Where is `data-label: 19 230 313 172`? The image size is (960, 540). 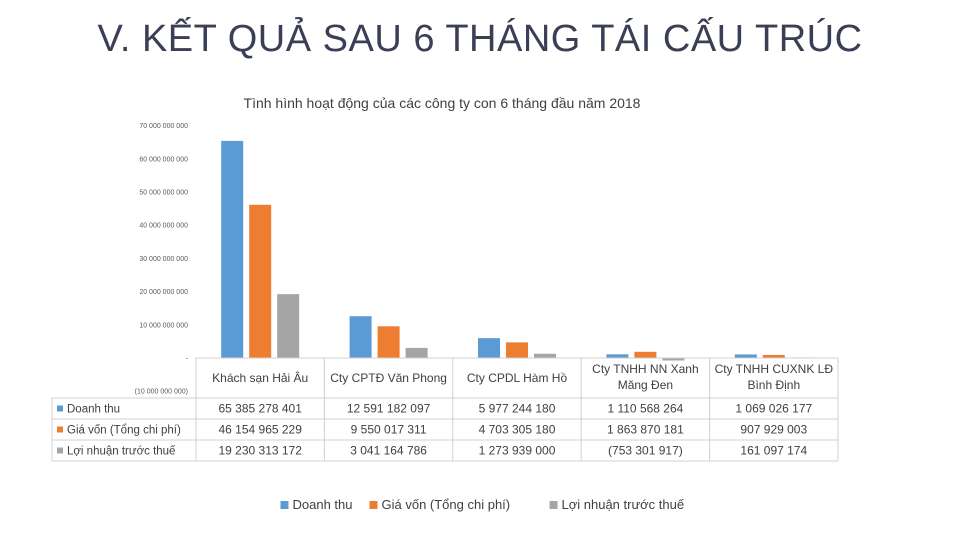 data-label: 19 230 313 172 is located at coordinates (260, 451).